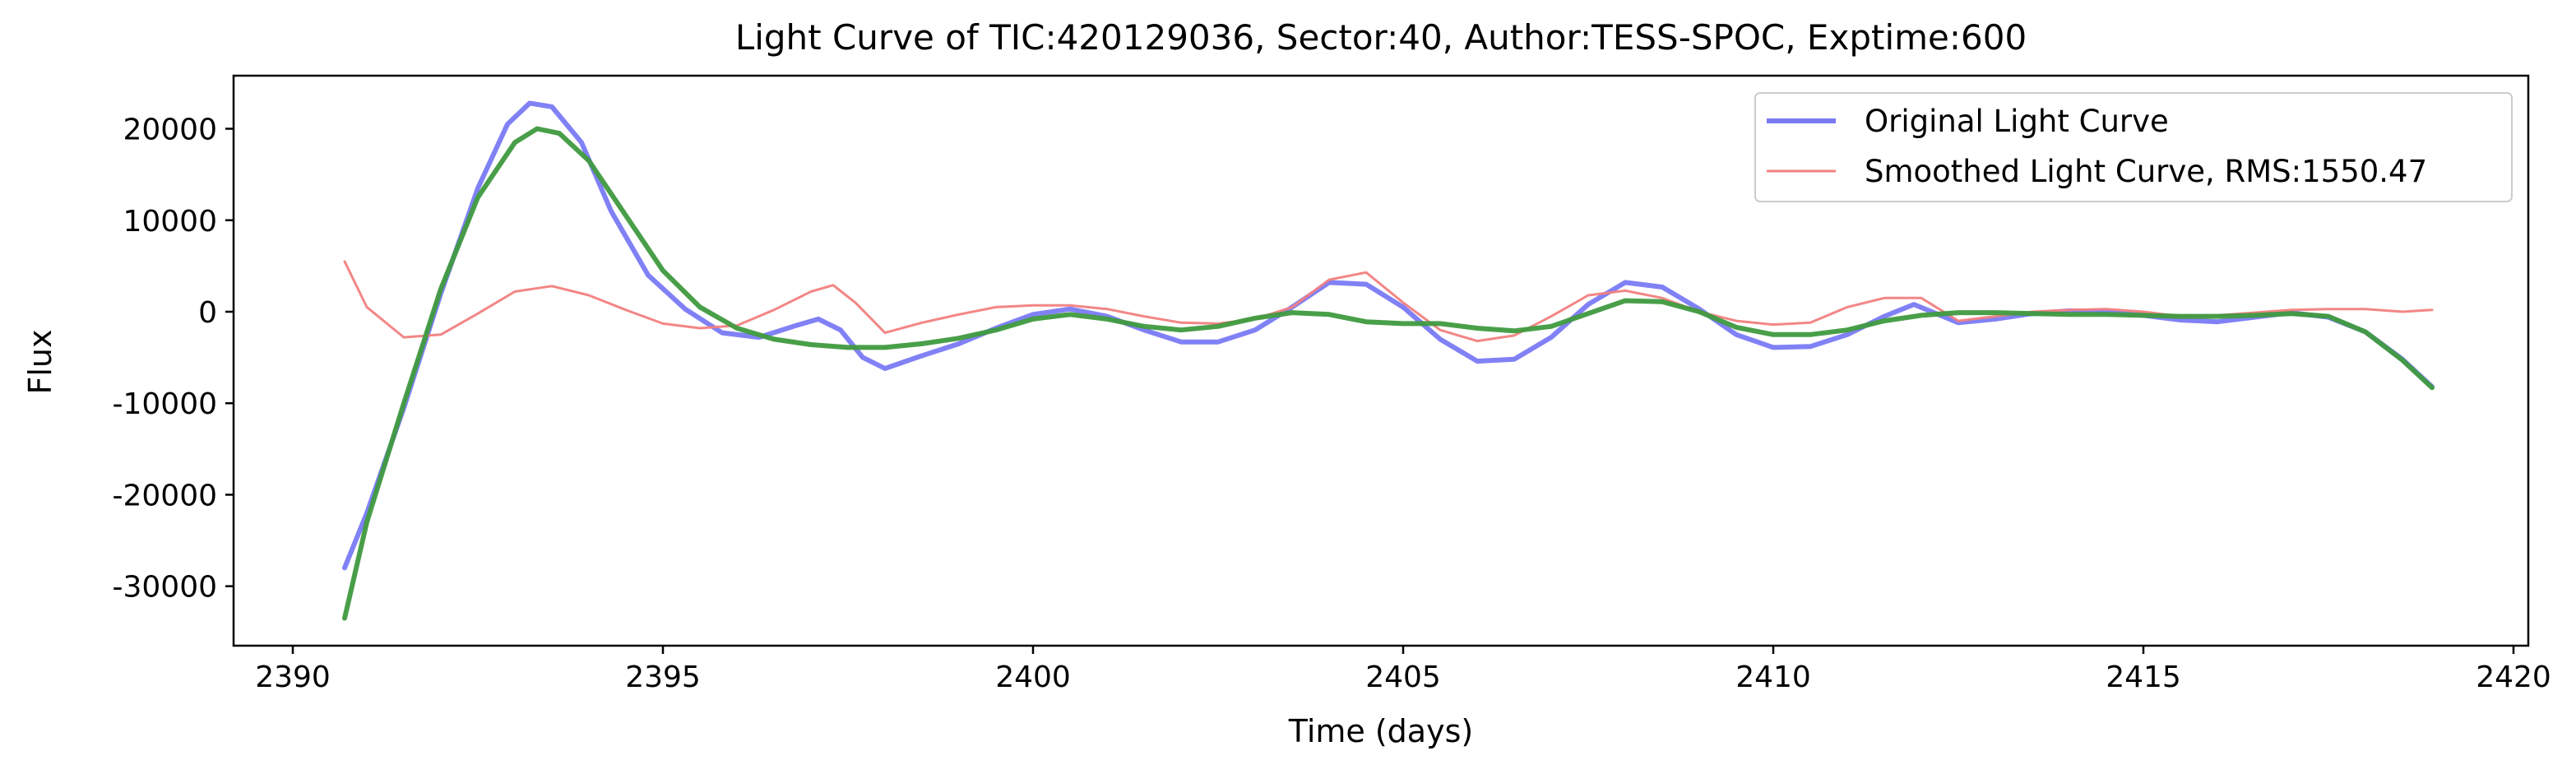 The image size is (2576, 774). I want to click on x-tick-label: 2420, so click(2513, 677).